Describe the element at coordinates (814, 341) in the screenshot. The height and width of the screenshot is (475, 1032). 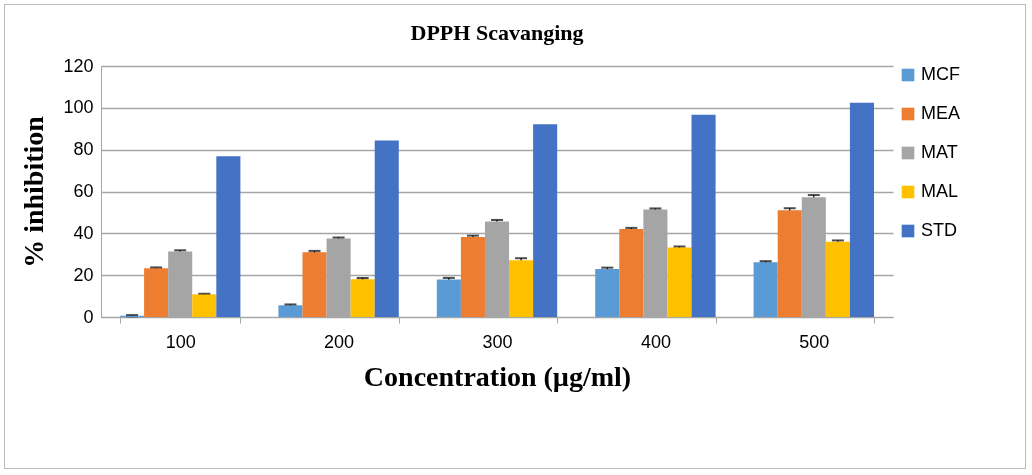
I see `x-tick-label: 500` at that location.